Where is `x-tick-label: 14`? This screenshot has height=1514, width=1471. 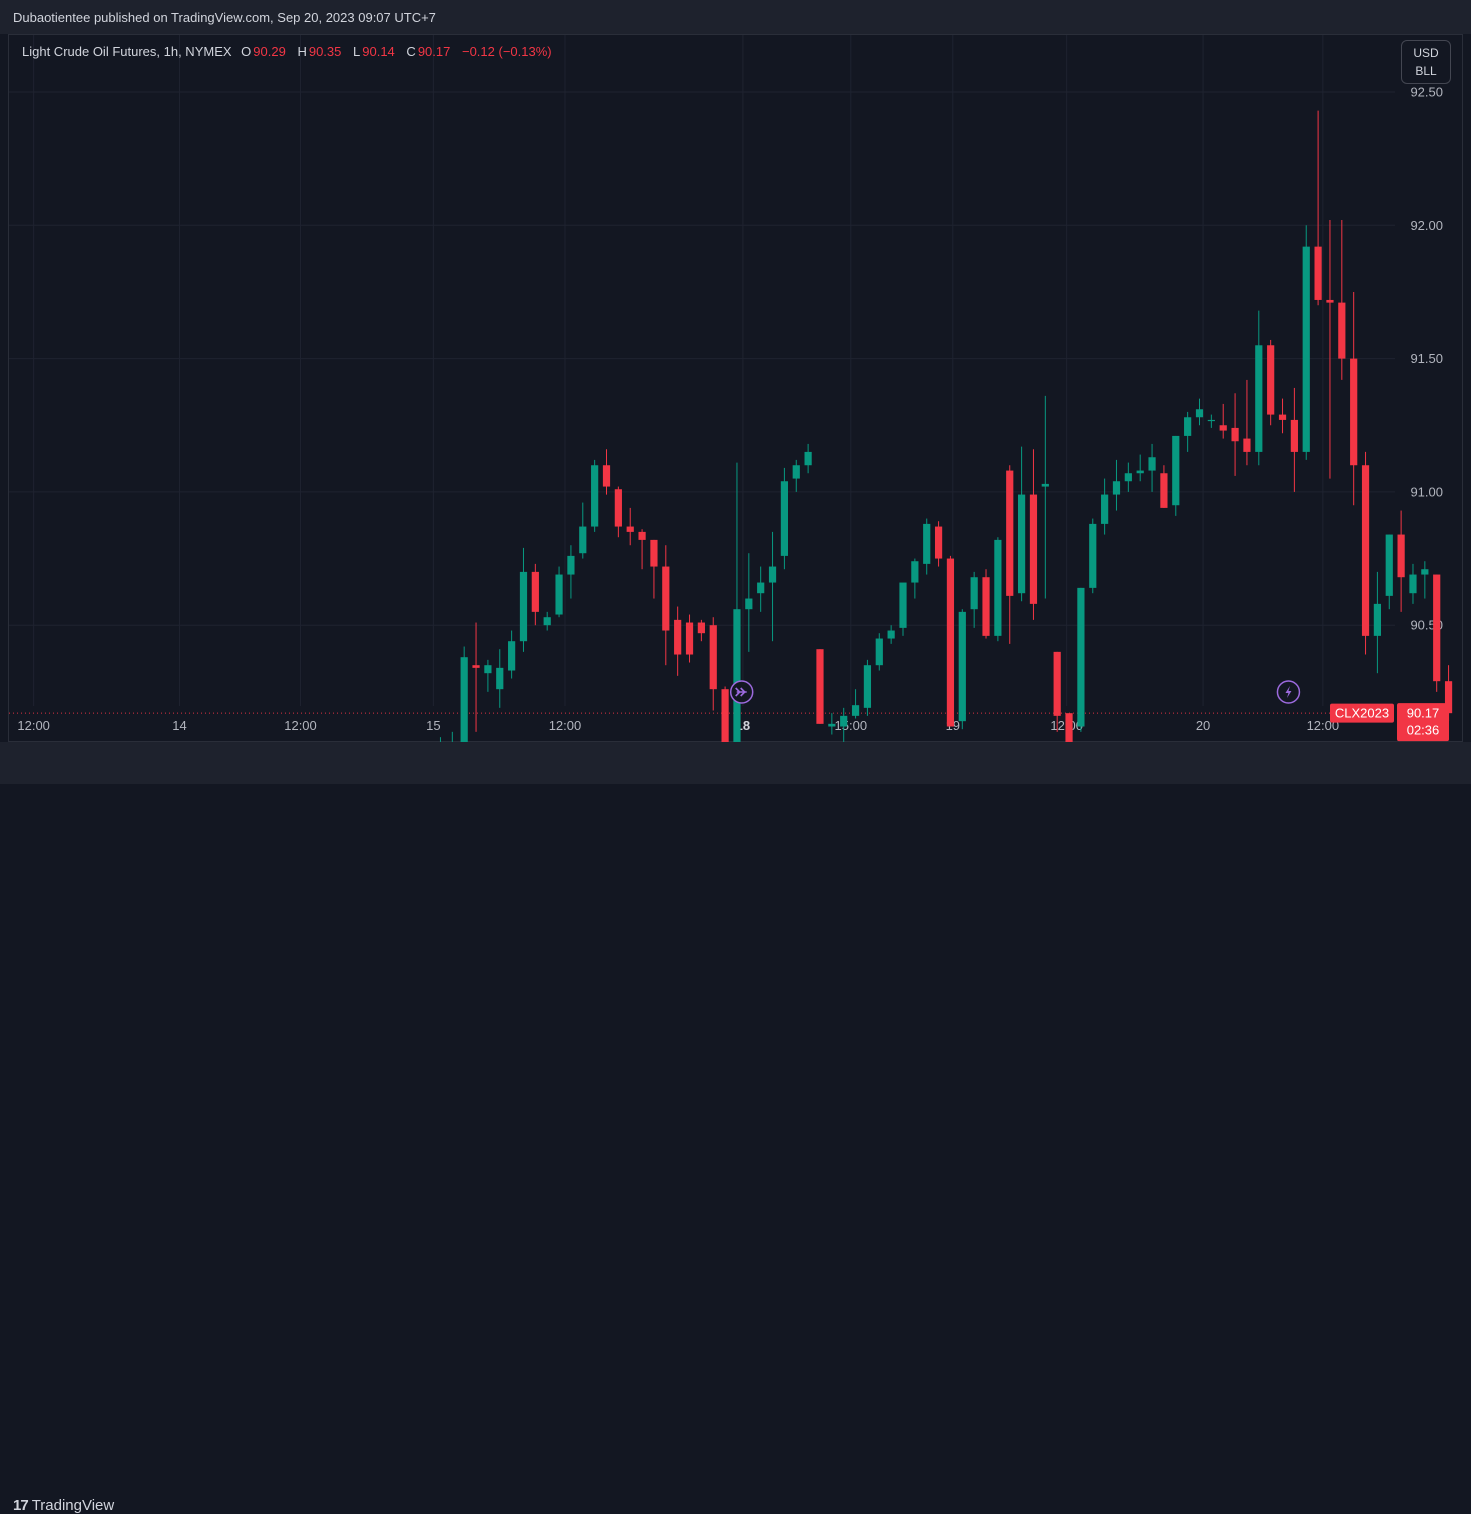 x-tick-label: 14 is located at coordinates (179, 725).